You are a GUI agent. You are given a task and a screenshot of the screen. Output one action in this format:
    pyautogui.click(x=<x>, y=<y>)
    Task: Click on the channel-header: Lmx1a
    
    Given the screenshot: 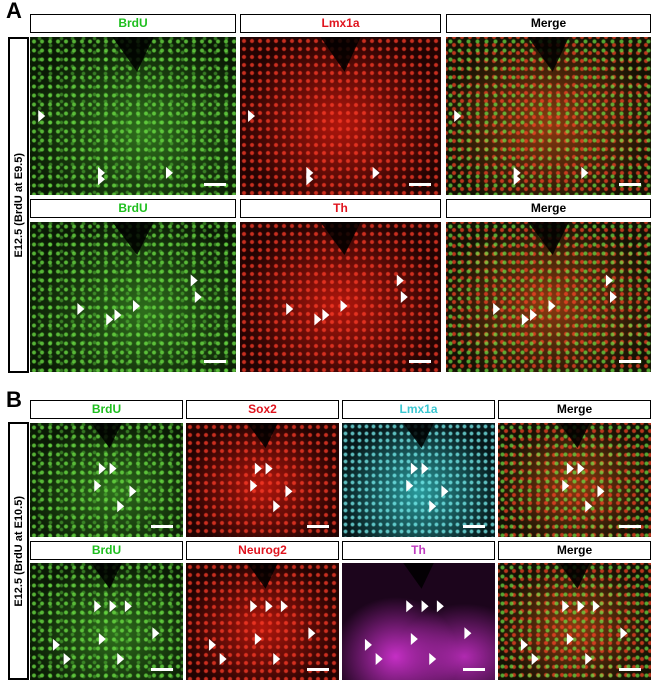 What is the action you would take?
    pyautogui.click(x=418, y=409)
    